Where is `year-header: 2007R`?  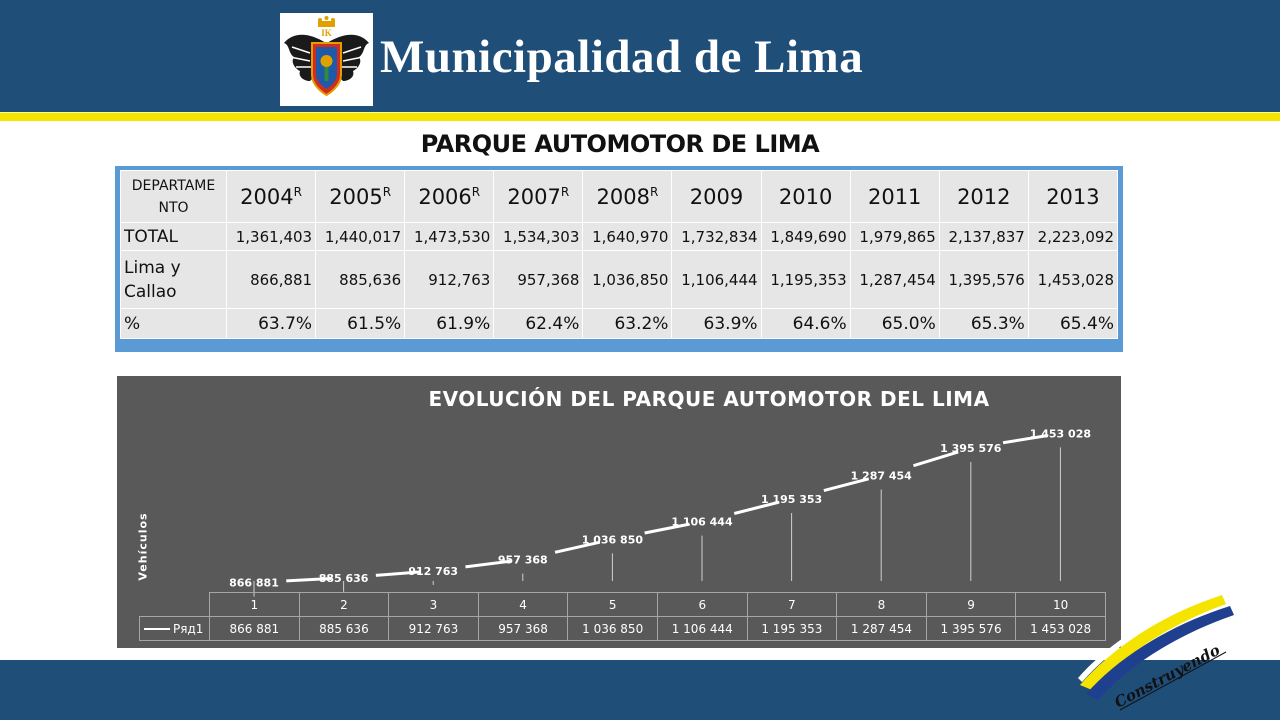 year-header: 2007R is located at coordinates (538, 196).